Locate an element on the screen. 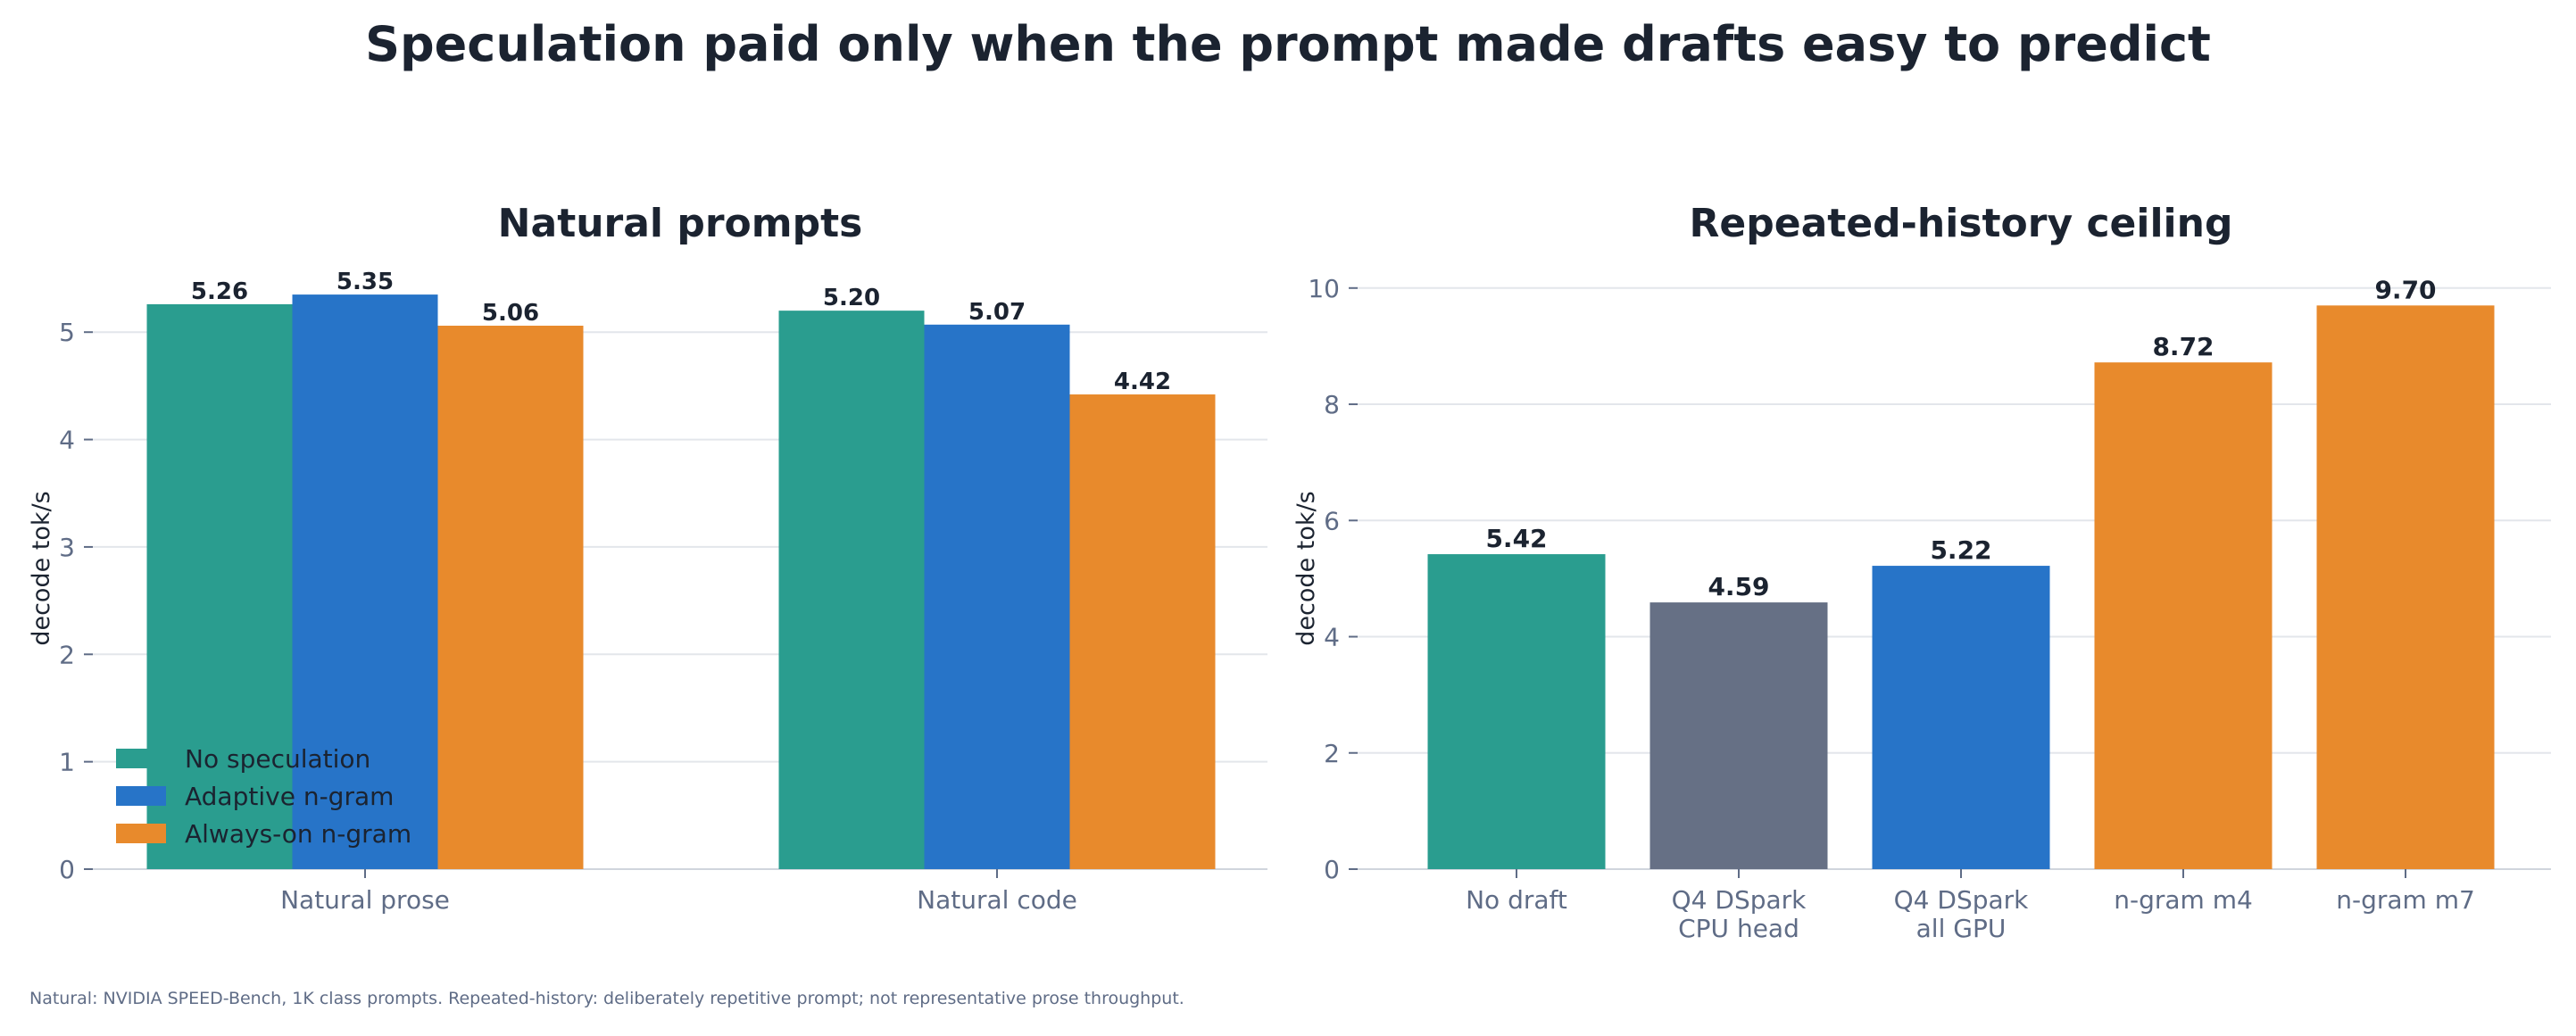 This screenshot has height=1036, width=2576. right-x-tick-label: No draft is located at coordinates (1517, 900).